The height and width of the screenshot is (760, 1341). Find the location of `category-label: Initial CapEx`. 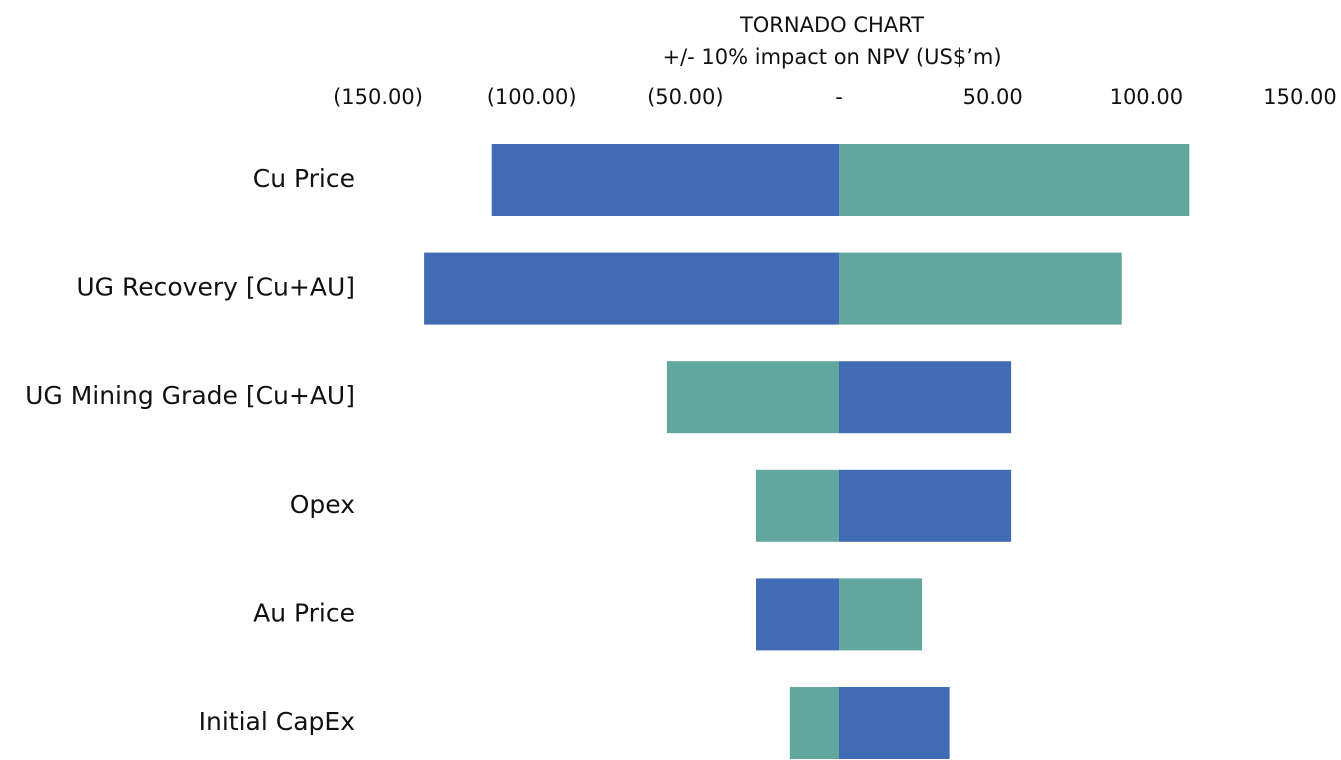

category-label: Initial CapEx is located at coordinates (277, 721).